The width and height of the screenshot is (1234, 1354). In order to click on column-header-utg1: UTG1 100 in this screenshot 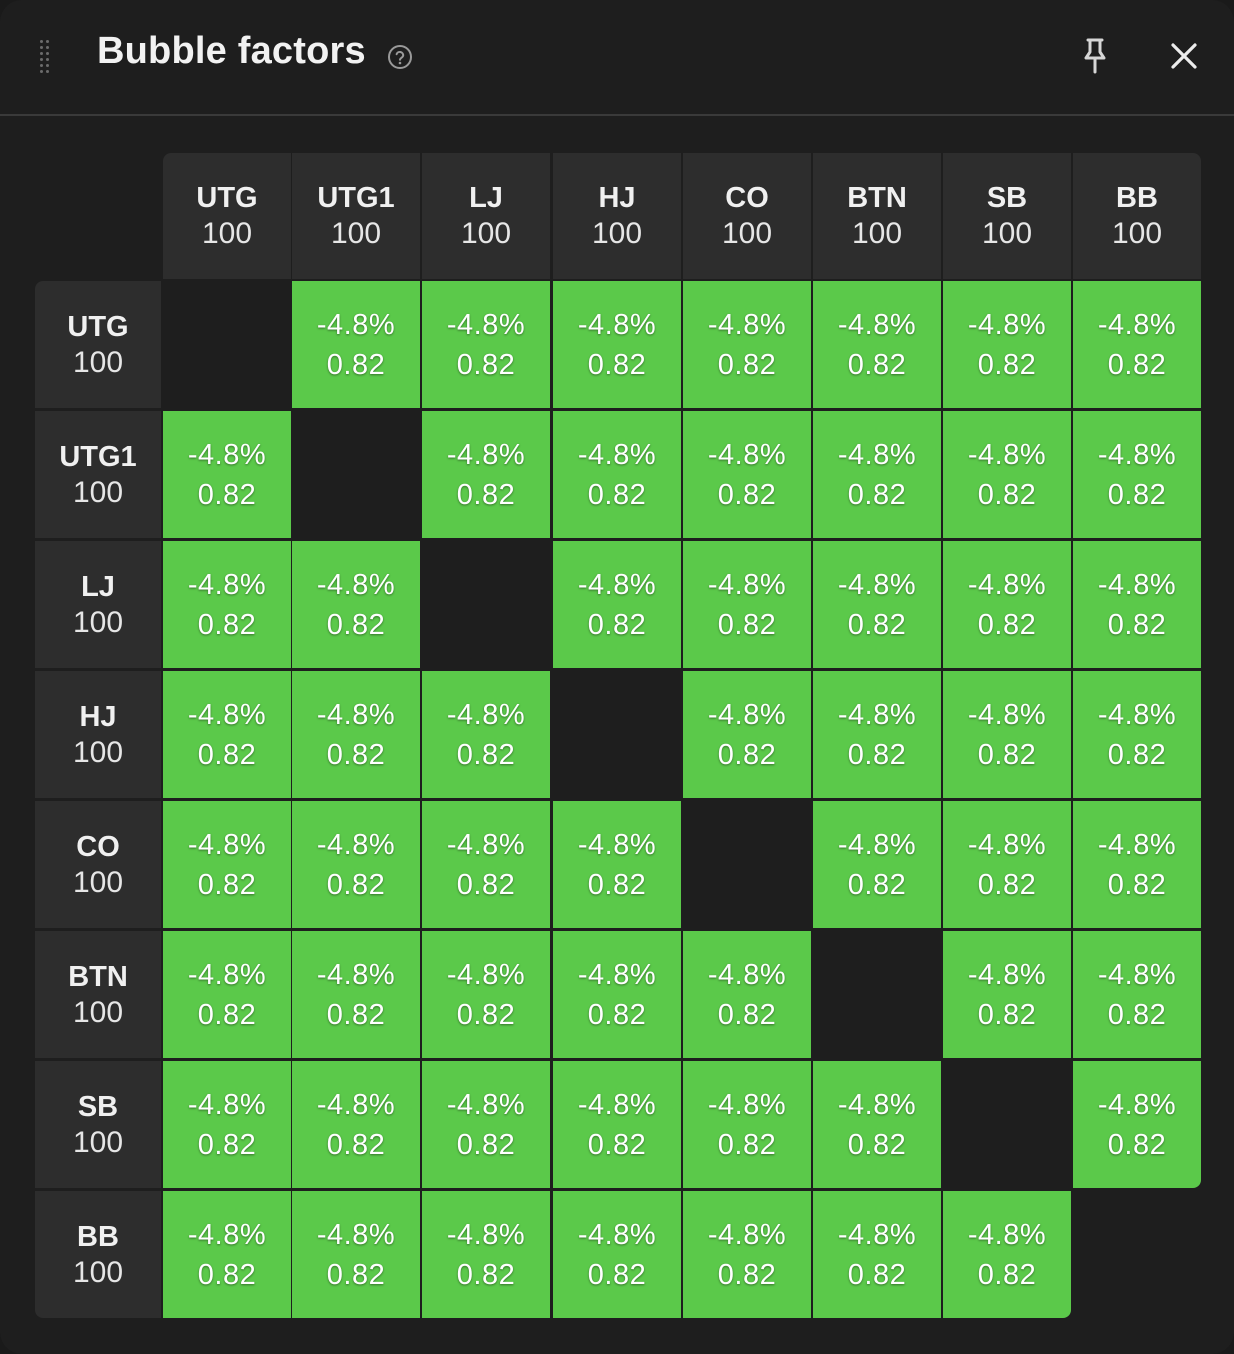, I will do `click(356, 216)`.